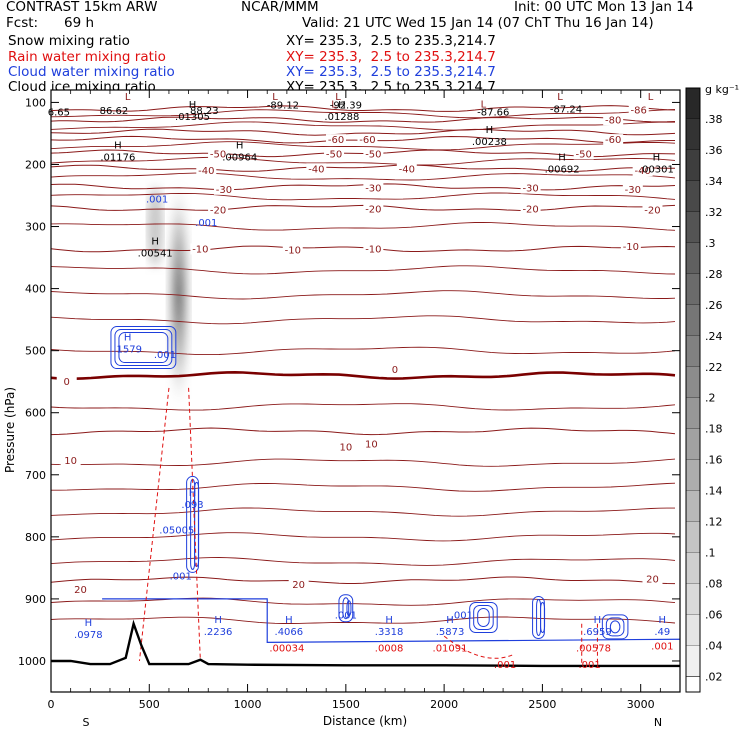 The width and height of the screenshot is (740, 740). What do you see at coordinates (79, 23) in the screenshot?
I see `header-fcst-value: 69 h` at bounding box center [79, 23].